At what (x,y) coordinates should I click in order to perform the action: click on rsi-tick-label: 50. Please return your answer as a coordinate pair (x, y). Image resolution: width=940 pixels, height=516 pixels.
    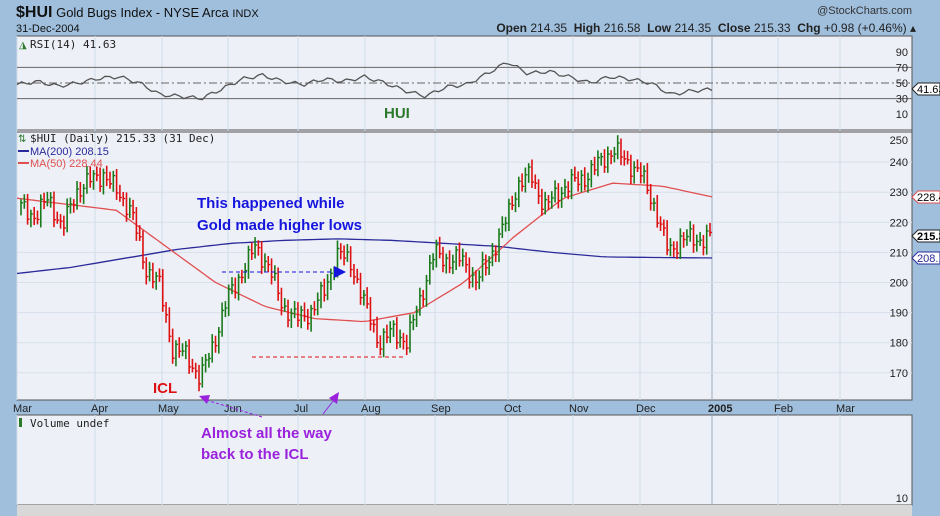
    Looking at the image, I should click on (902, 84).